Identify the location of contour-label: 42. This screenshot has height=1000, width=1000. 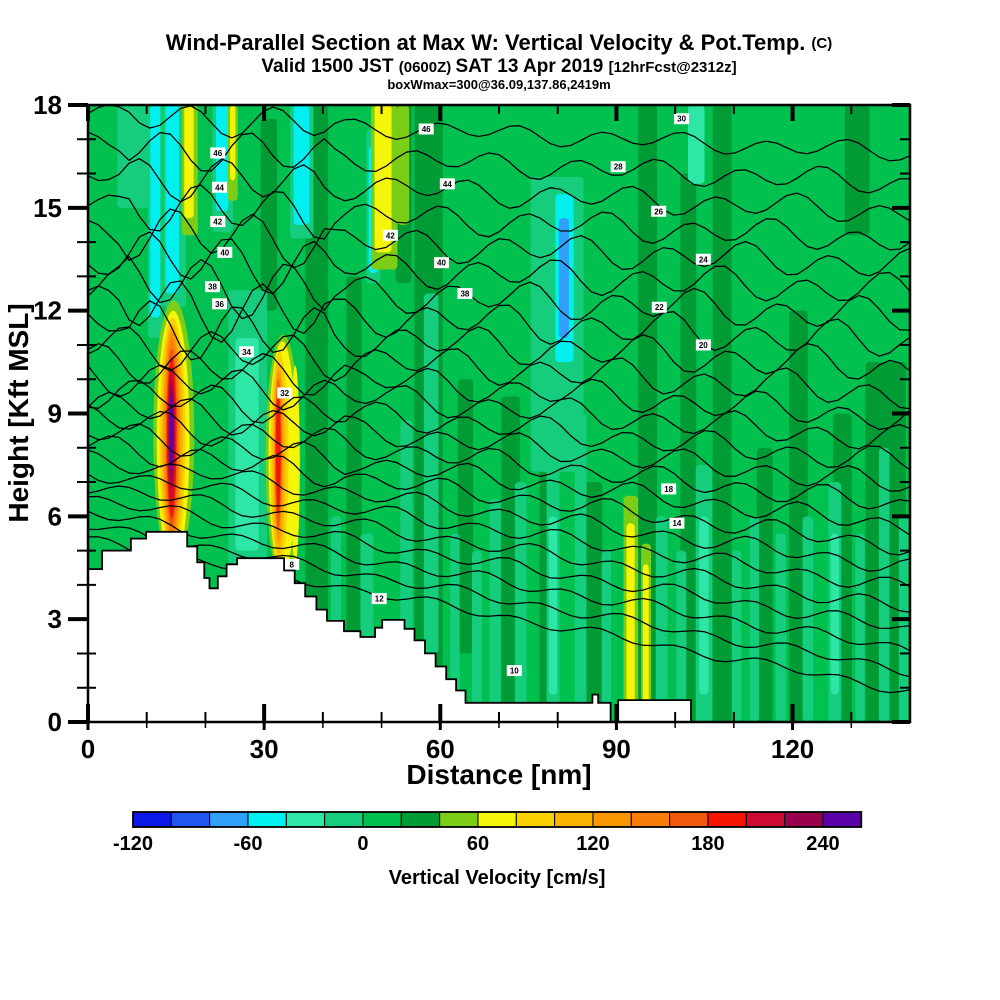
(217, 222).